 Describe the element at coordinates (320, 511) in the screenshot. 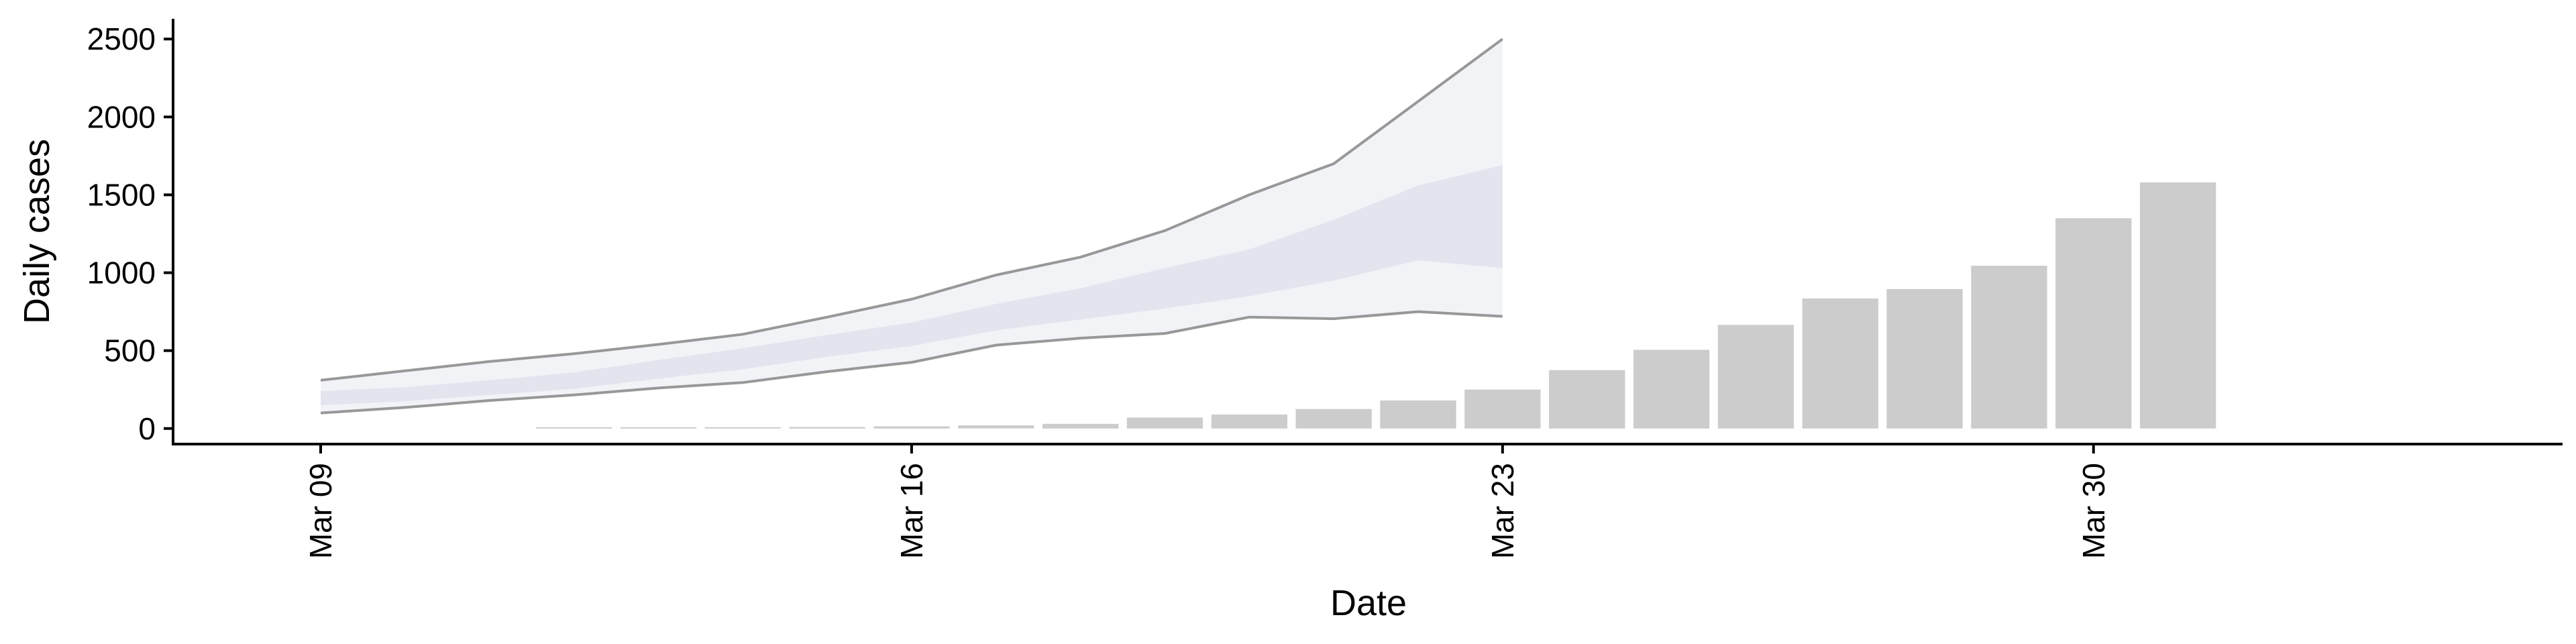

I see `x-tick-label: Mar 09` at that location.